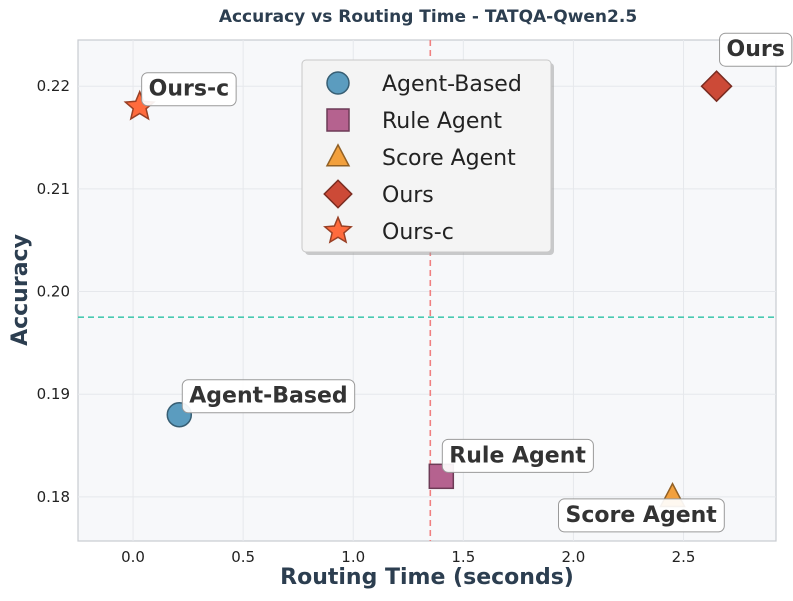 This screenshot has width=793, height=601. Describe the element at coordinates (338, 229) in the screenshot. I see `legend-marker-ours-c` at that location.